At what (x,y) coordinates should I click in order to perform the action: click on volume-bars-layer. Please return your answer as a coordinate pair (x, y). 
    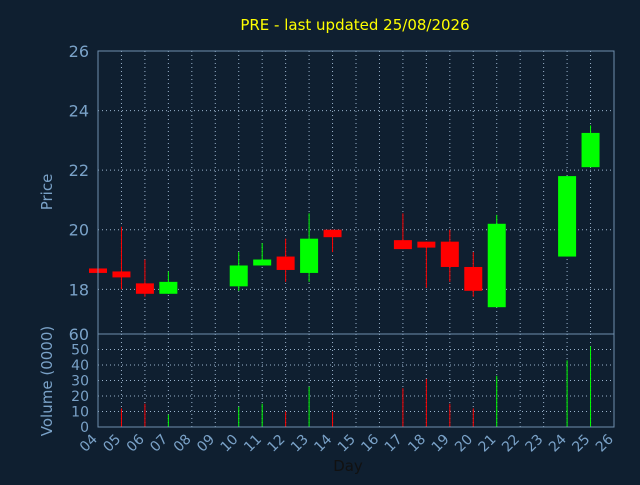
    Looking at the image, I should click on (356, 386).